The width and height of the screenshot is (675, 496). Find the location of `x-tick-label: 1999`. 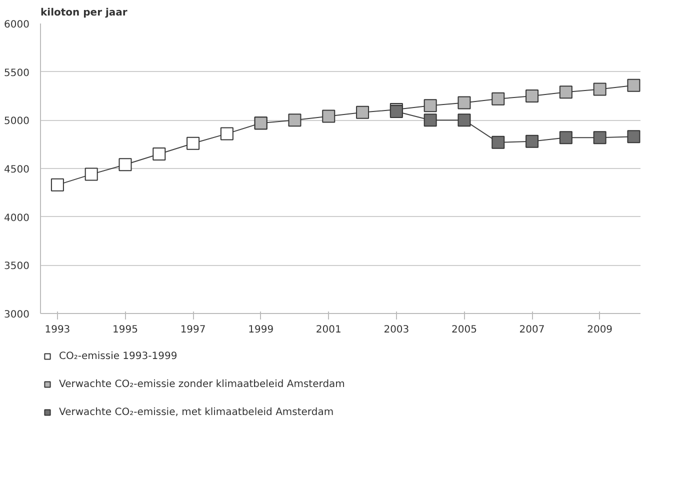

x-tick-label: 1999 is located at coordinates (261, 330).